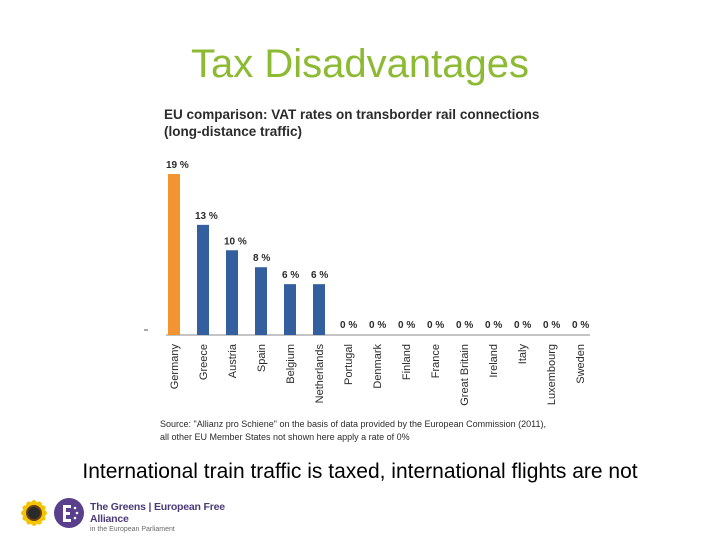 Image resolution: width=720 pixels, height=540 pixels. Describe the element at coordinates (132, 529) in the screenshot. I see `logo-subtitle: in the European Parliament` at that location.